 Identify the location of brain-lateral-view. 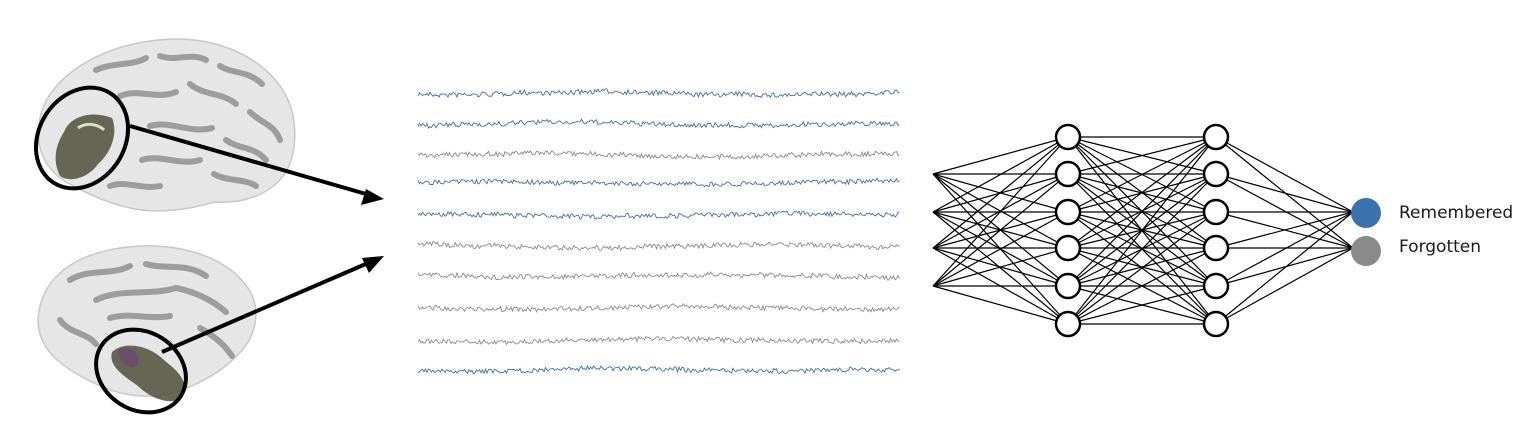
(164, 125).